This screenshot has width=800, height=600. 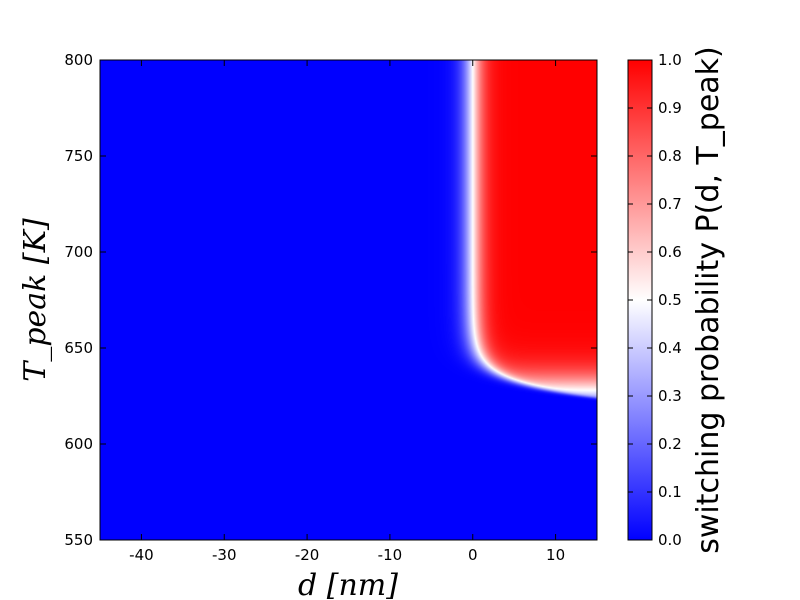 I want to click on colorbar-tick-label: 0.2, so click(x=670, y=444).